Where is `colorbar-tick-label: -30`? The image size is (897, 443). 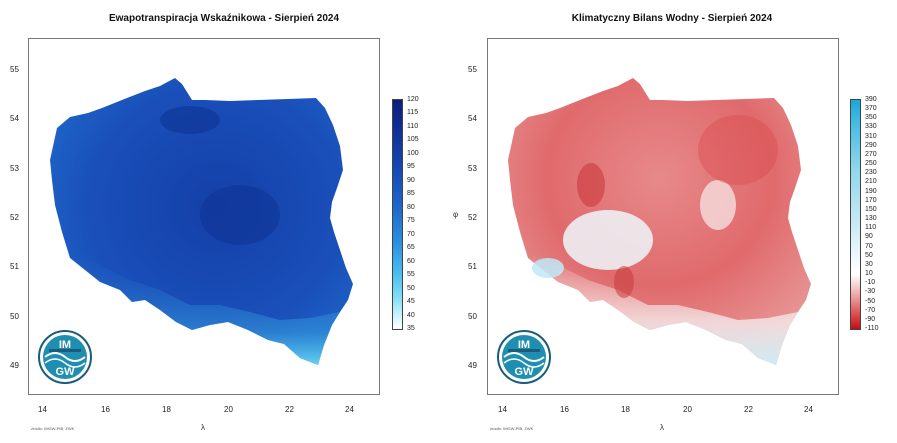
colorbar-tick-label: -30 is located at coordinates (870, 292).